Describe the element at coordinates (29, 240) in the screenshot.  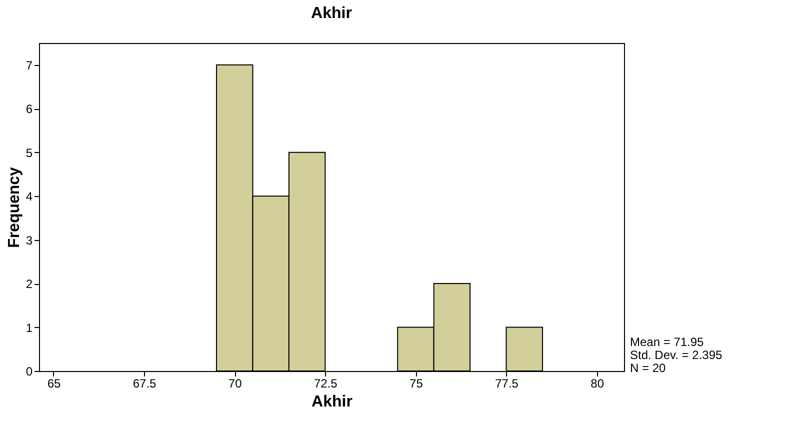
I see `y-tick-label: 3` at that location.